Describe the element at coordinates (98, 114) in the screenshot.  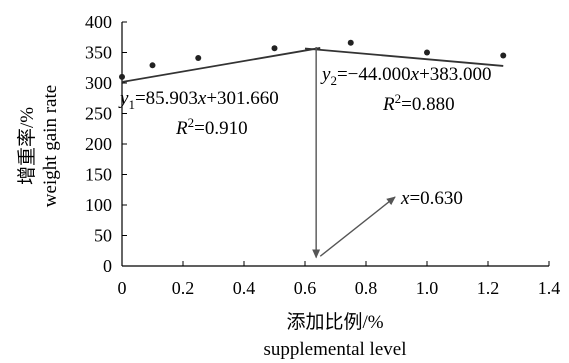
I see `y-tick-label: 250` at that location.